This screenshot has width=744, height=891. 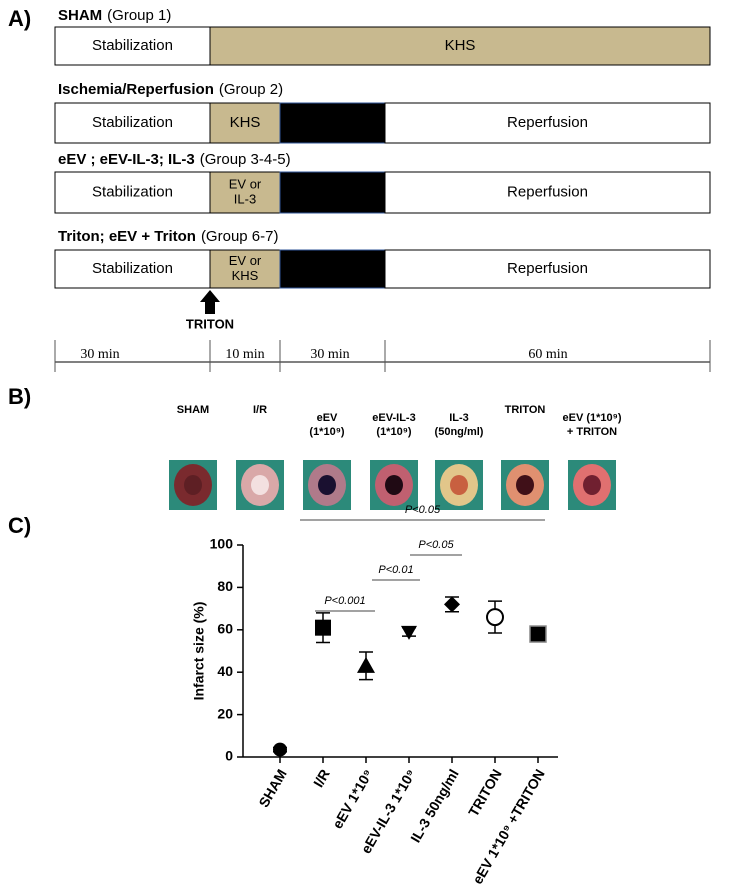 I want to click on y-tick-label: 60, so click(x=225, y=629).